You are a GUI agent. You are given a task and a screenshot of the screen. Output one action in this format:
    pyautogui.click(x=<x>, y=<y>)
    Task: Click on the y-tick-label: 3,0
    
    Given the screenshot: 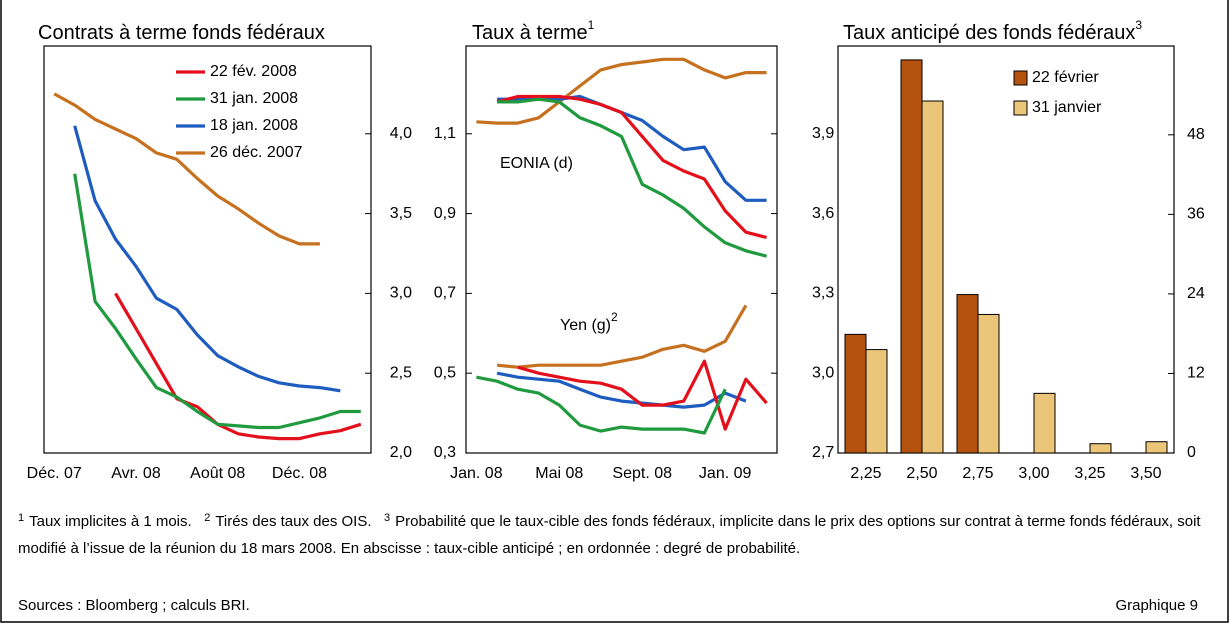 What is the action you would take?
    pyautogui.click(x=401, y=293)
    